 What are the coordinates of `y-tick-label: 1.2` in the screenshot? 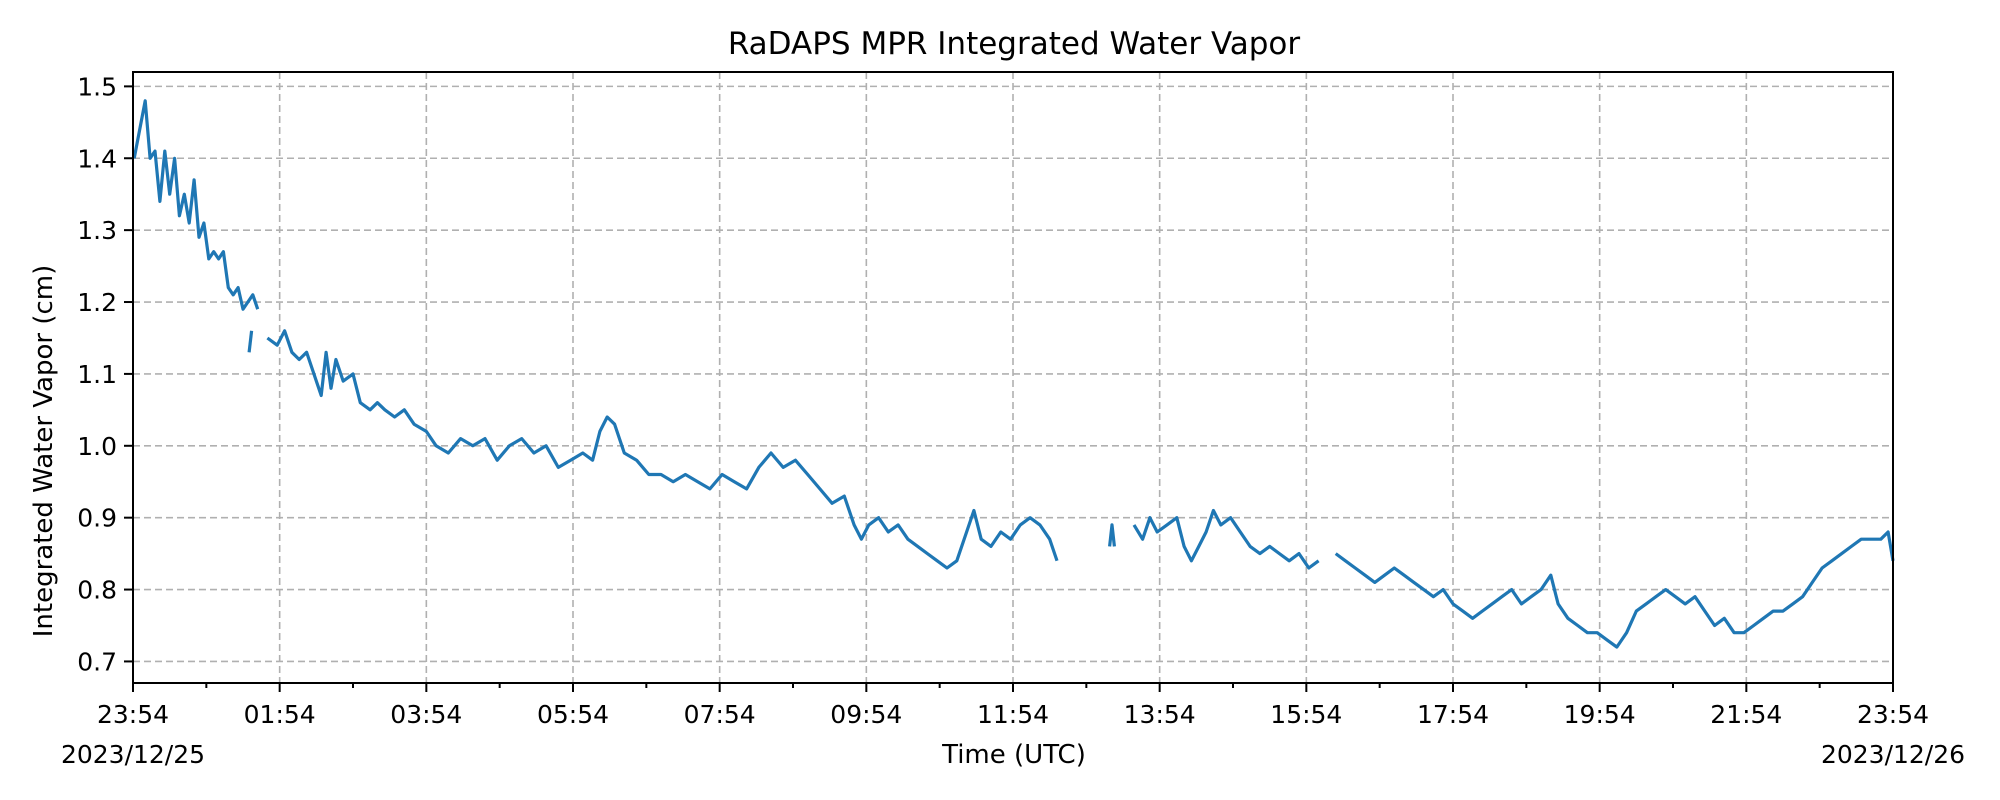 It's located at (97, 302).